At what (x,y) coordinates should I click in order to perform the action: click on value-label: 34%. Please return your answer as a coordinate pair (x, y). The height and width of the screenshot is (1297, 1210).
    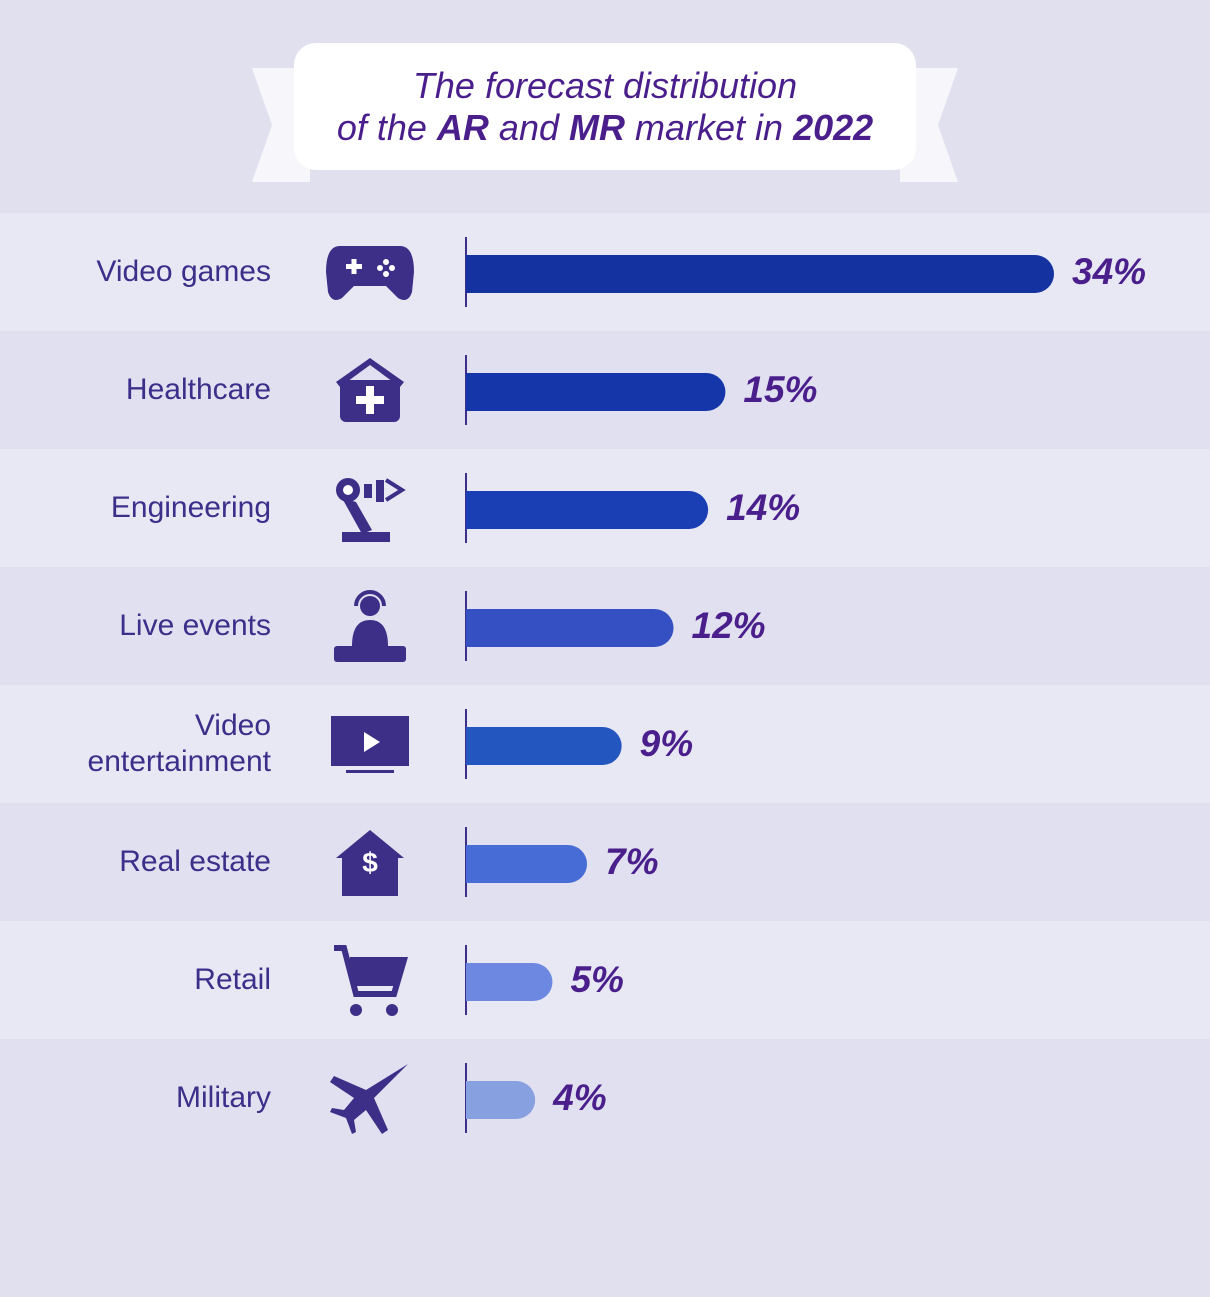
    Looking at the image, I should click on (1109, 271).